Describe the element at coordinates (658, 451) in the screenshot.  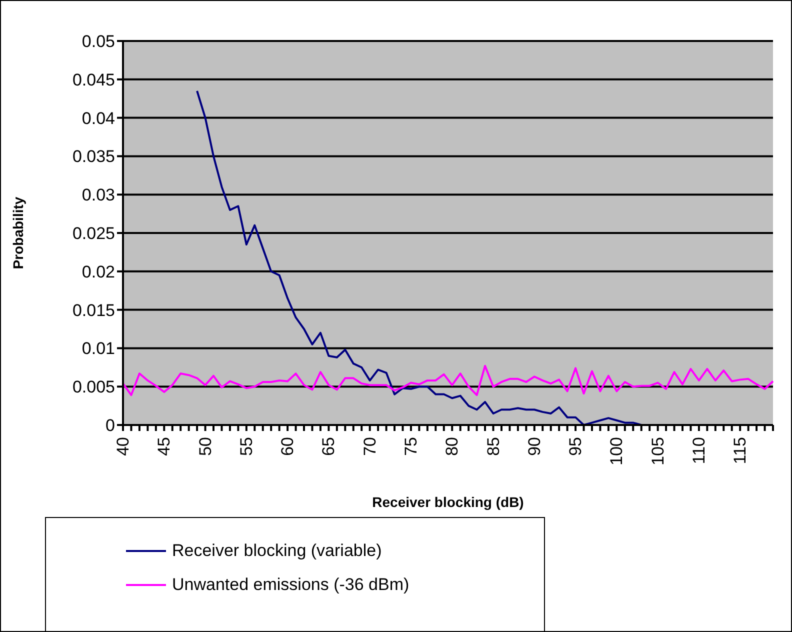
I see `x-tick-label: 105` at that location.